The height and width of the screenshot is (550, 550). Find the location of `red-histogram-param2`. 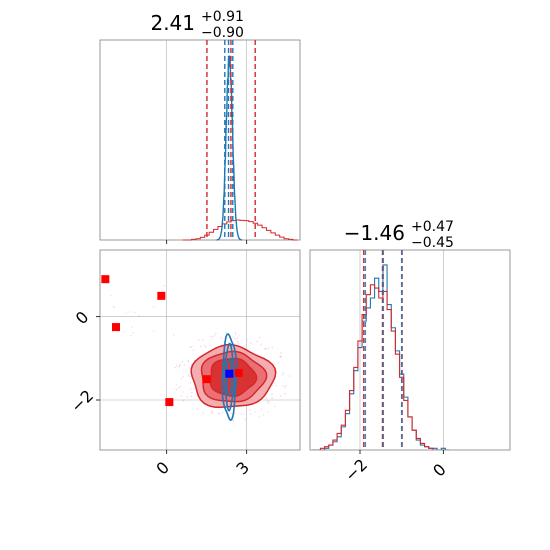

red-histogram-param2 is located at coordinates (381, 367).